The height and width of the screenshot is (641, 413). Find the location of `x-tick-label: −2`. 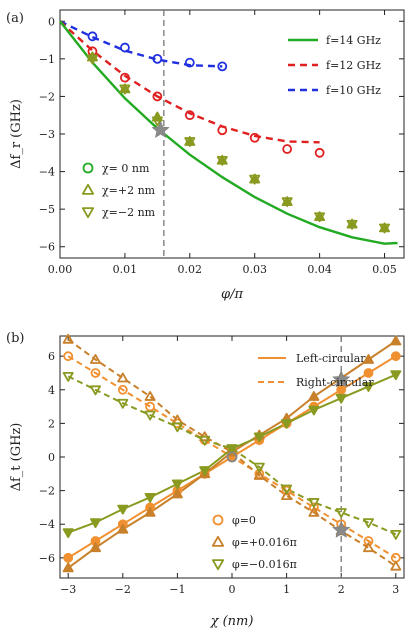

x-tick-label: −2 is located at coordinates (123, 589).